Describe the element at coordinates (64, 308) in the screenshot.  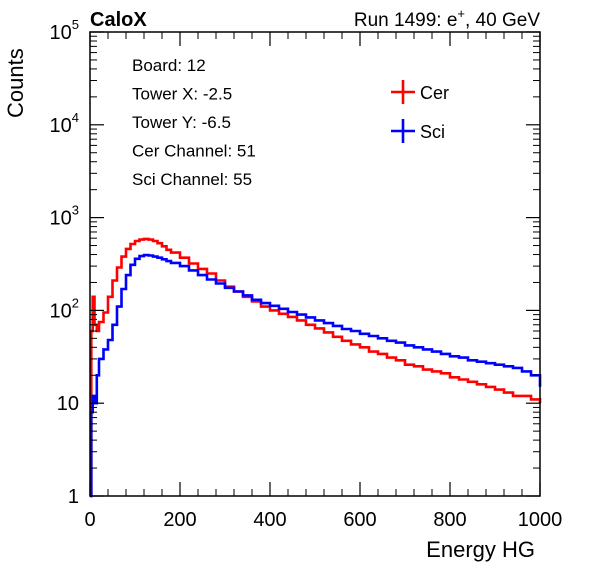
I see `y-tick-label: 10²` at that location.